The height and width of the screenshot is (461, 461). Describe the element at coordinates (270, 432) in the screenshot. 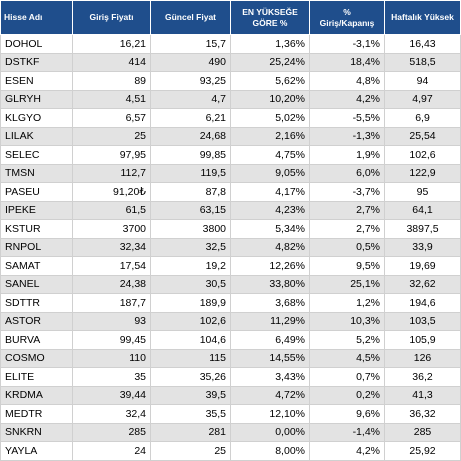

I see `cell-max-gain: 0,00%` at that location.